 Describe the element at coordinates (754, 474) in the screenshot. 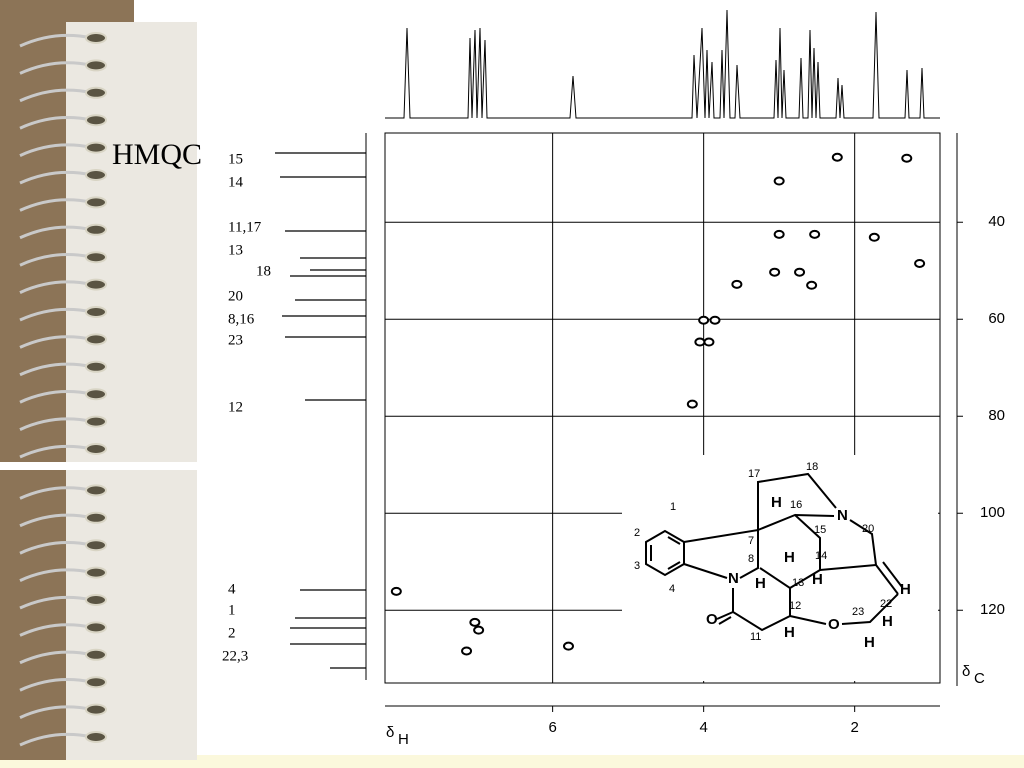

I see `atom-number: 17` at that location.